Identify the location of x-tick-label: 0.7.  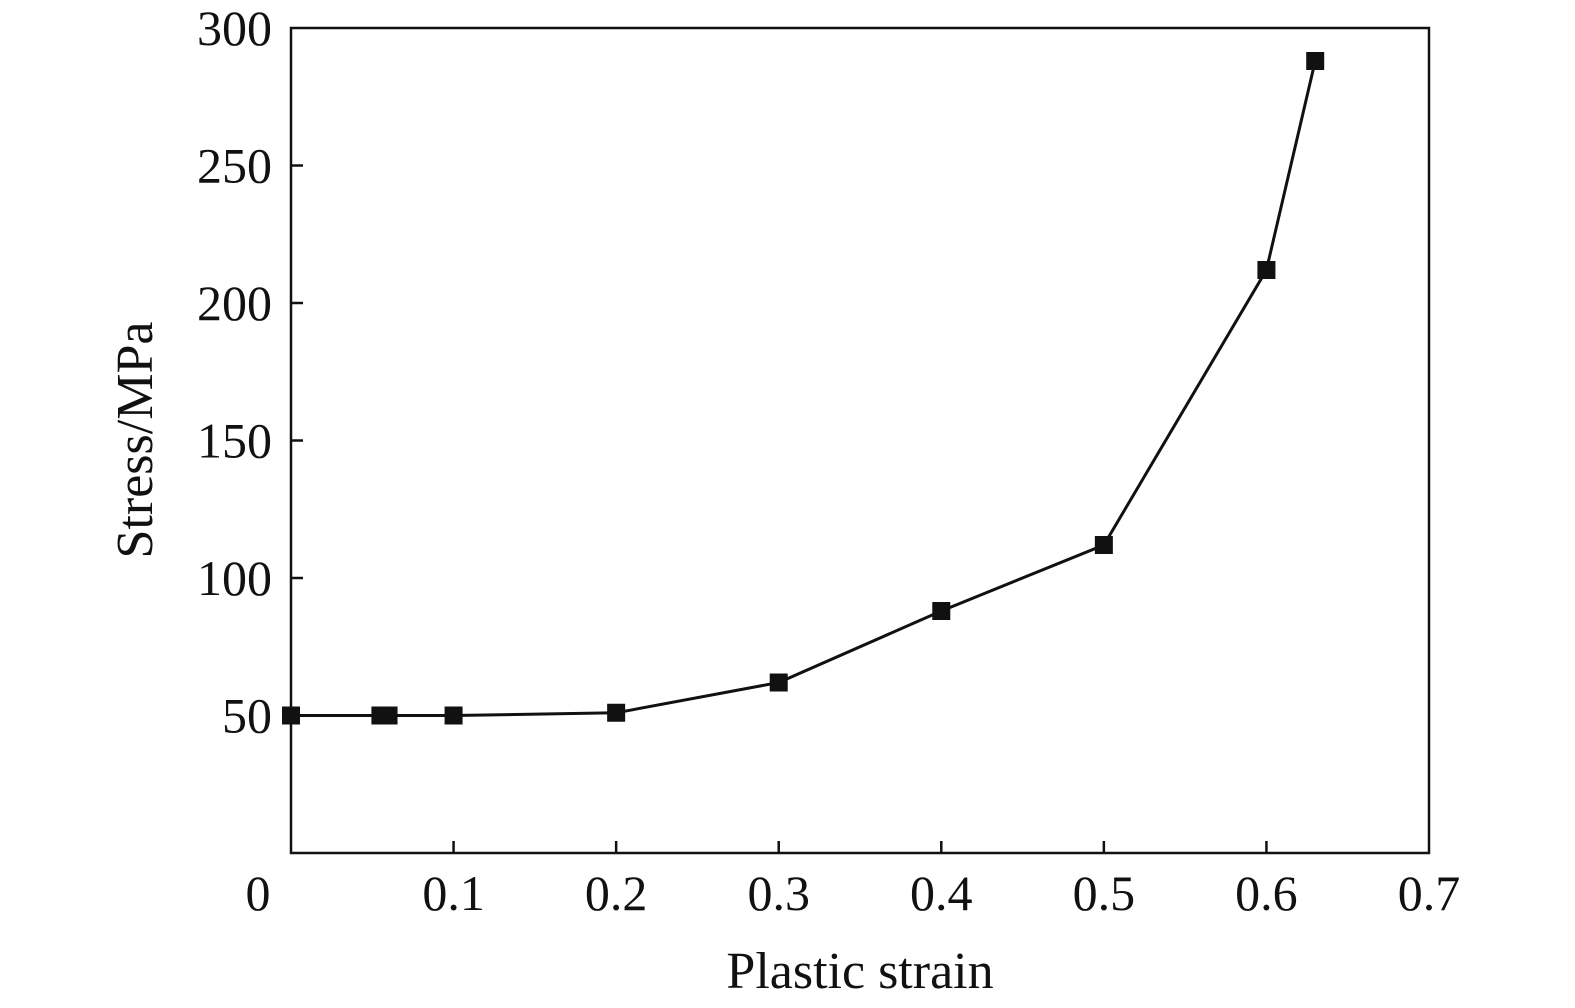
(1429, 893).